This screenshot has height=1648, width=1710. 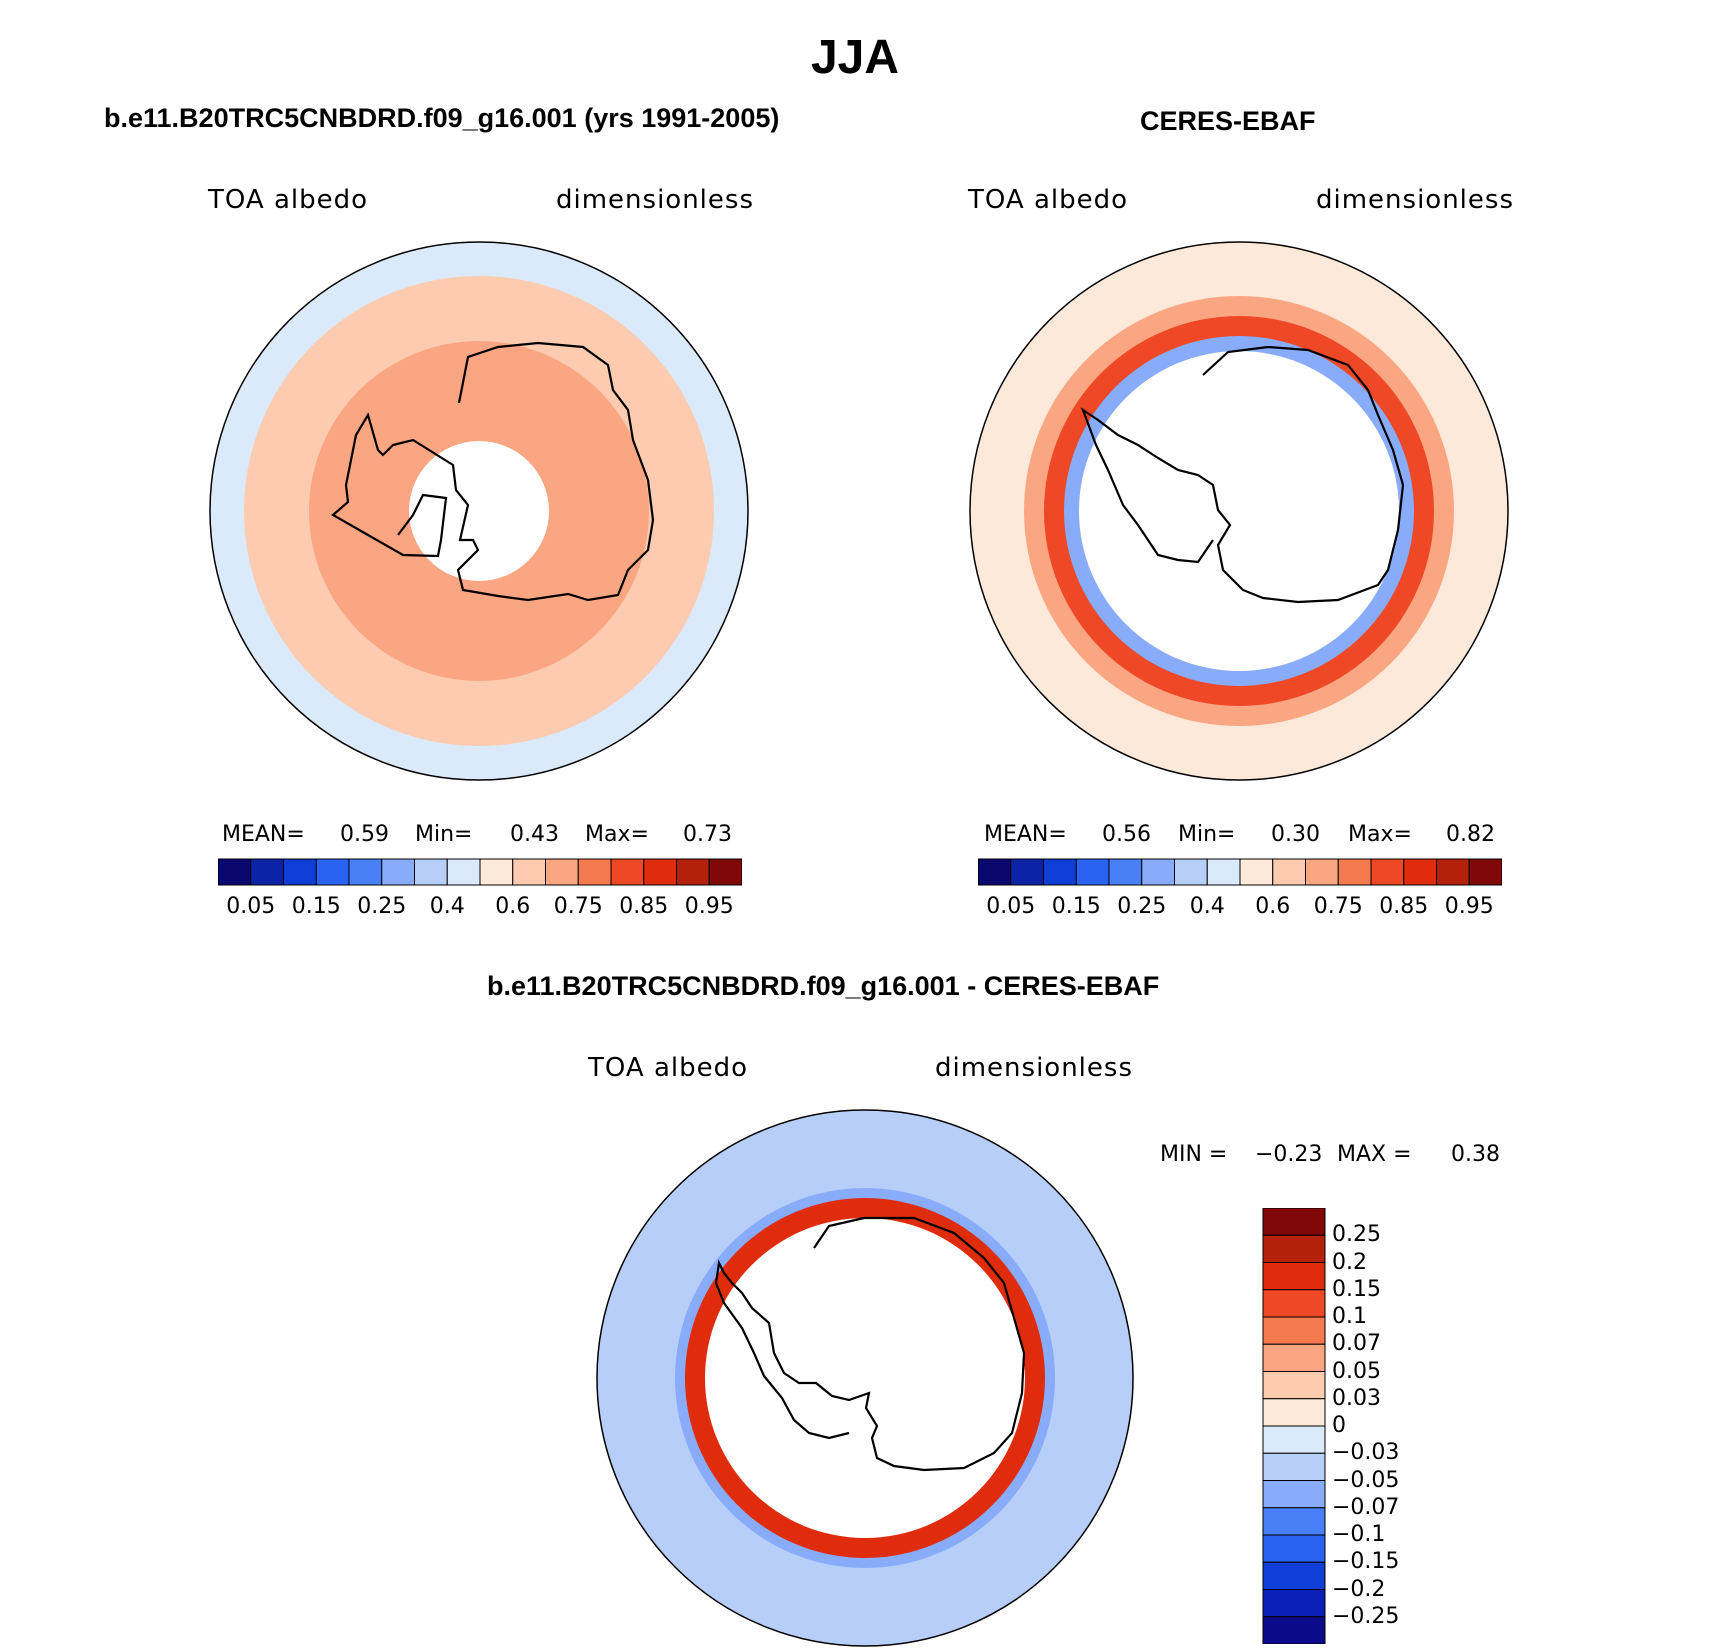 What do you see at coordinates (617, 834) in the screenshot?
I see `panel-model-max-label: Max=` at bounding box center [617, 834].